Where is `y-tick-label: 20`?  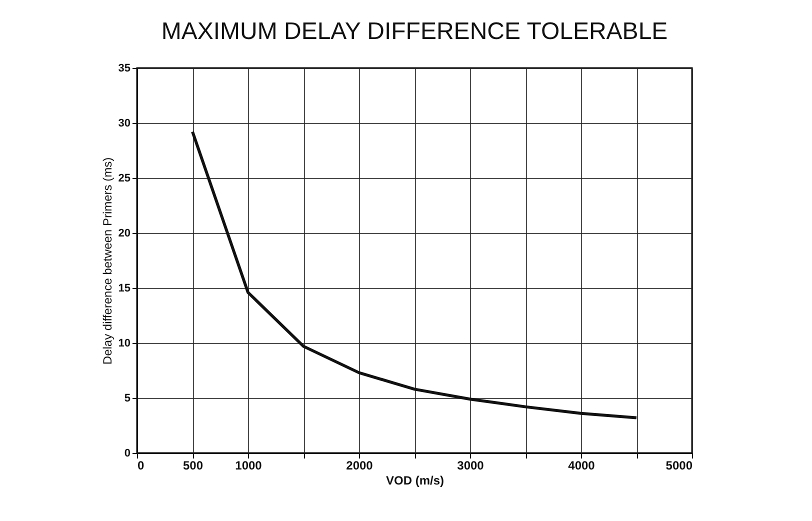
y-tick-label: 20 is located at coordinates (124, 234).